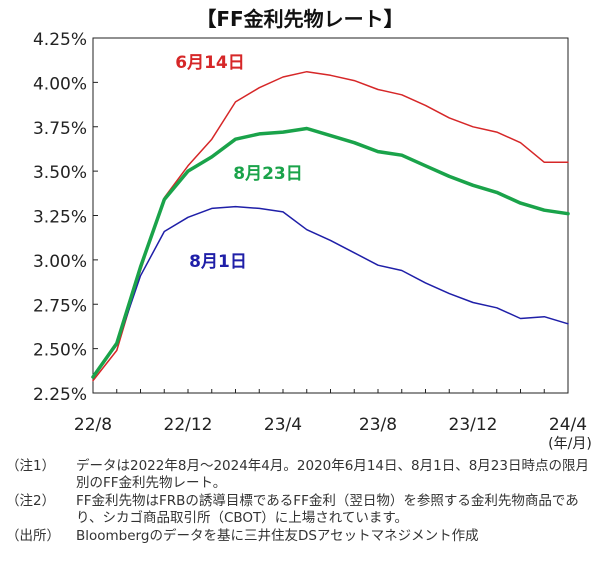 The image size is (600, 572). Describe the element at coordinates (60, 306) in the screenshot. I see `y-tick-label: 2.75%` at that location.